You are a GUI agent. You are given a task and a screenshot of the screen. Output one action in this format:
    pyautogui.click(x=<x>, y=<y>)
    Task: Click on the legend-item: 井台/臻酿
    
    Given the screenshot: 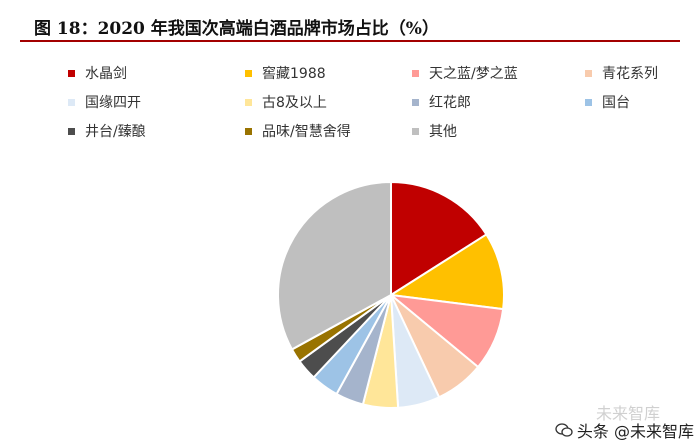 What is the action you would take?
    pyautogui.click(x=107, y=131)
    